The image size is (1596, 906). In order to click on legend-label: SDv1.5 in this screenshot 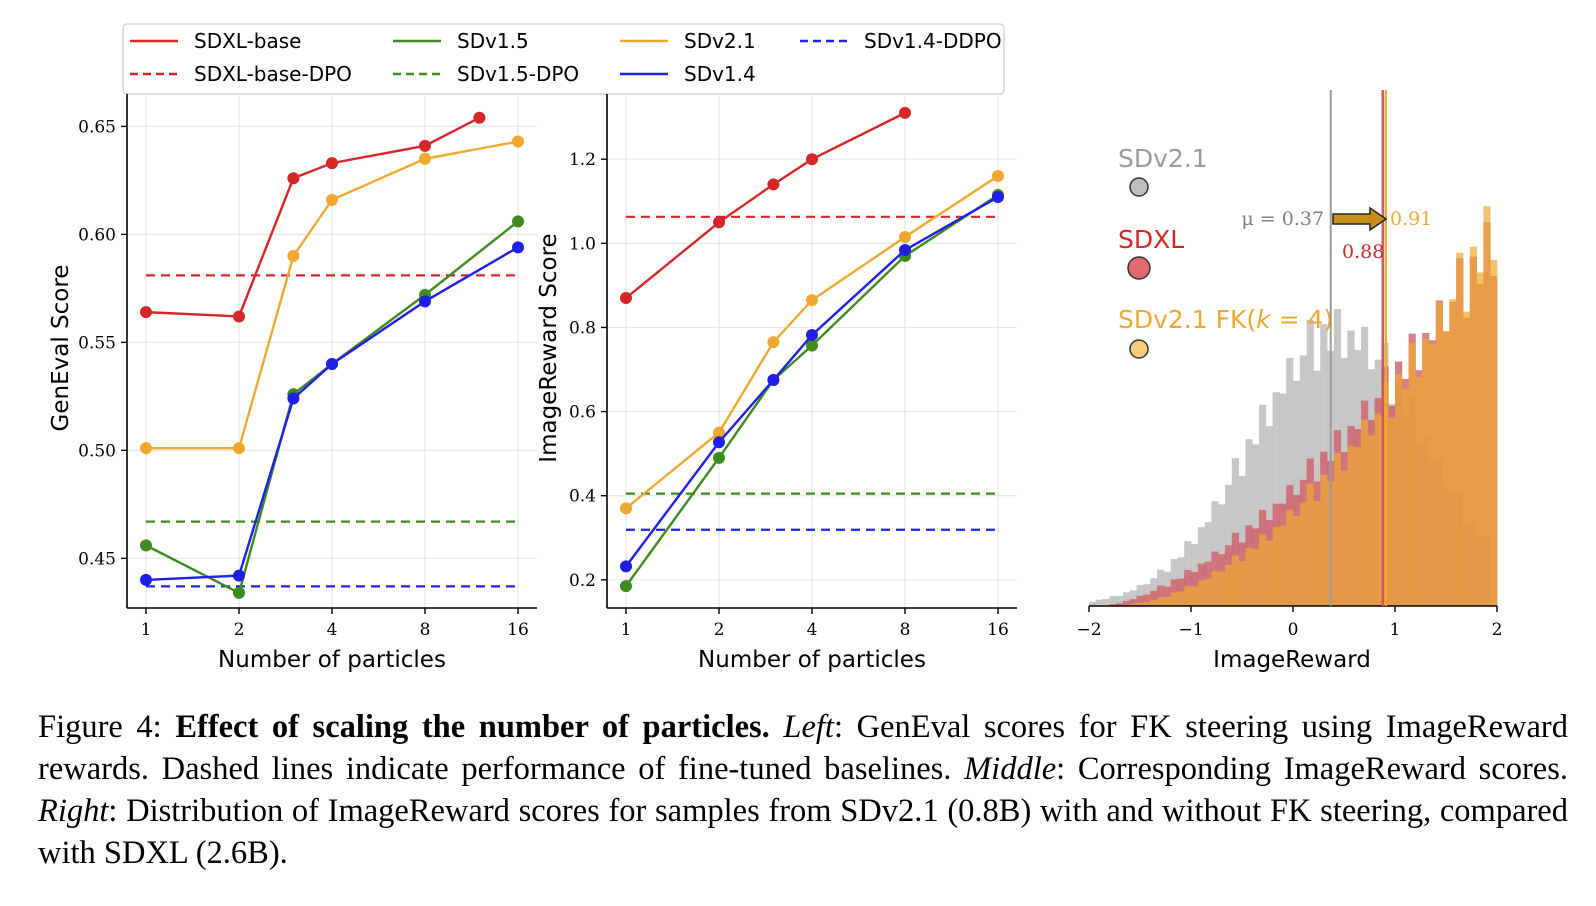, I will do `click(493, 41)`.